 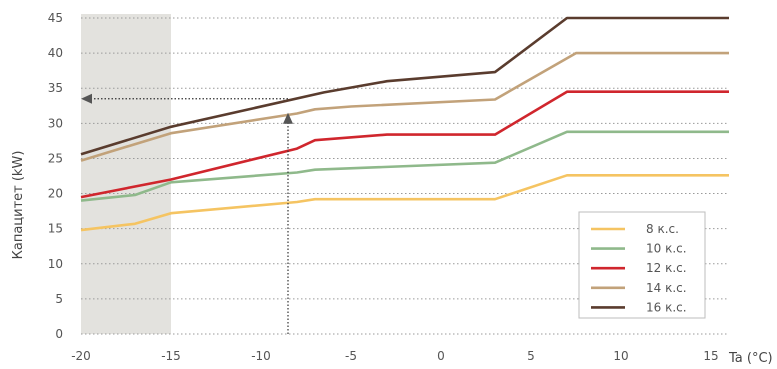 What do you see at coordinates (59, 334) in the screenshot?
I see `y-tick-label: 0` at bounding box center [59, 334].